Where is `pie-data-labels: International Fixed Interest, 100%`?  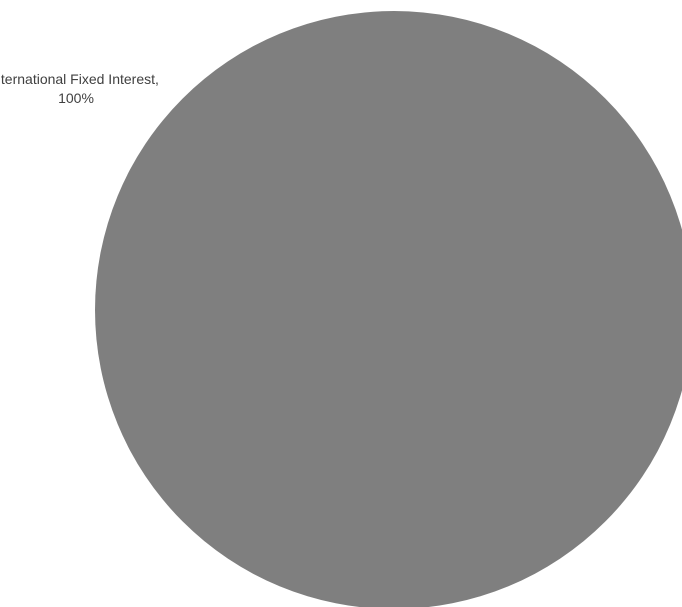
pie-data-labels: International Fixed Interest, 100% is located at coordinates (81, 88).